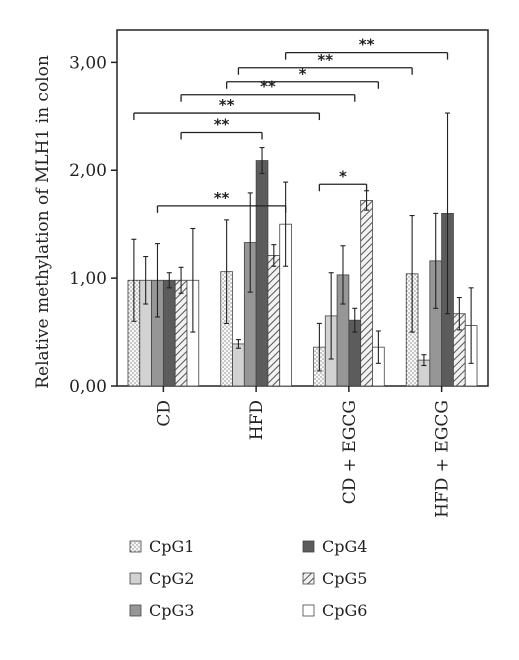  I want to click on legend-item-cpg6: CpG6, so click(334, 610).